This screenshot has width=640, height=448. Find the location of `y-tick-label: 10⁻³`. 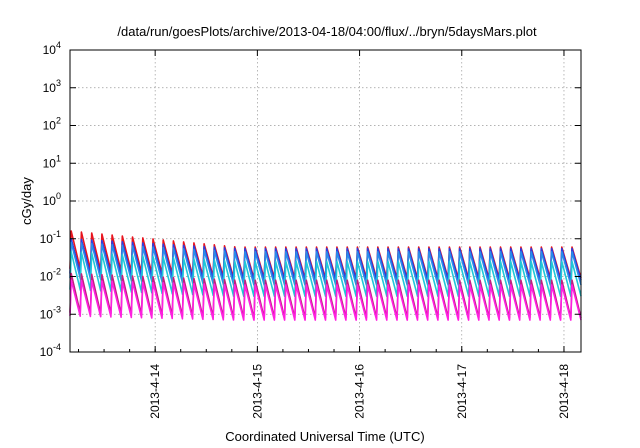

y-tick-label: 10⁻³ is located at coordinates (50, 312).